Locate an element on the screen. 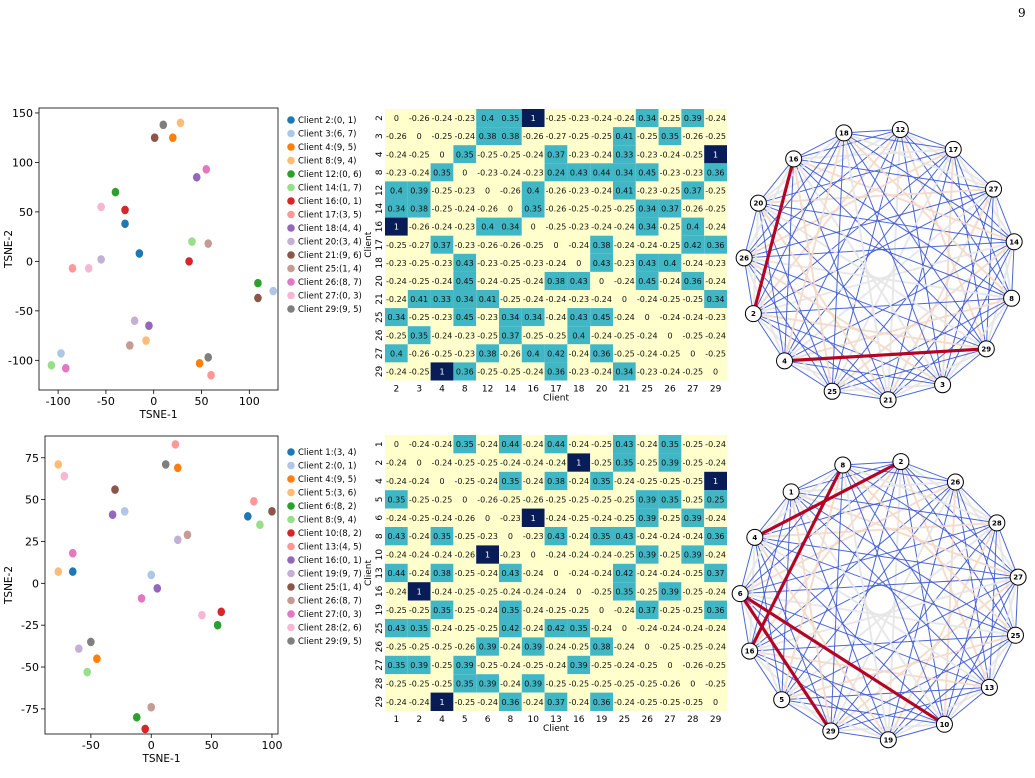 The image size is (1035, 778). heatmap-cell-value: 0.42 is located at coordinates (556, 353).